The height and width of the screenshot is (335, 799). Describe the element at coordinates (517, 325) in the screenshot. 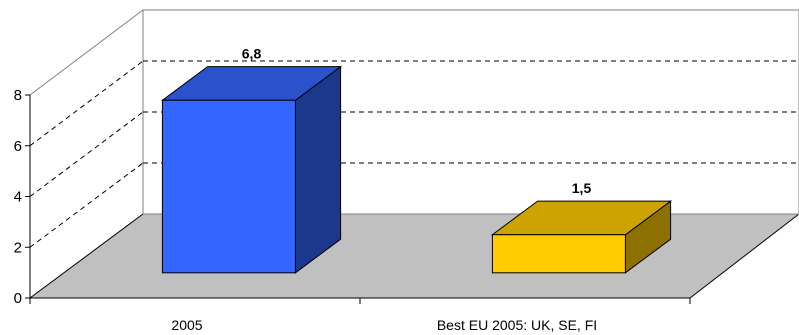

I see `category-label-1: Best EU 2005: UK, SE, FI` at that location.